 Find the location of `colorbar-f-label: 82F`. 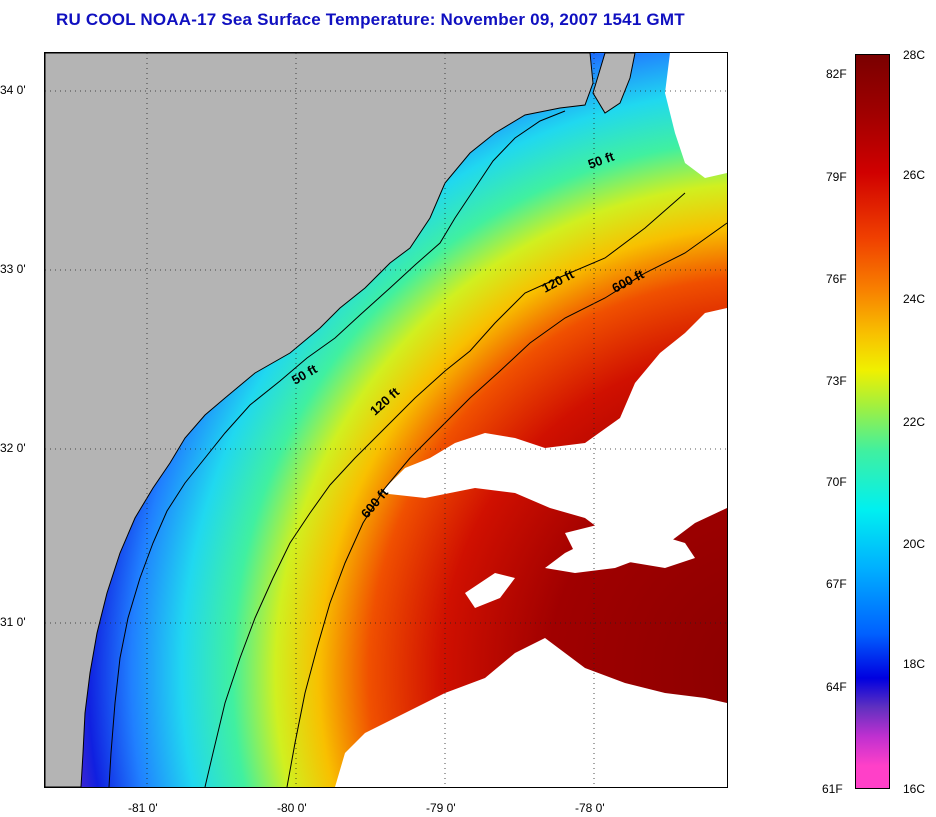

colorbar-f-label: 82F is located at coordinates (836, 74).